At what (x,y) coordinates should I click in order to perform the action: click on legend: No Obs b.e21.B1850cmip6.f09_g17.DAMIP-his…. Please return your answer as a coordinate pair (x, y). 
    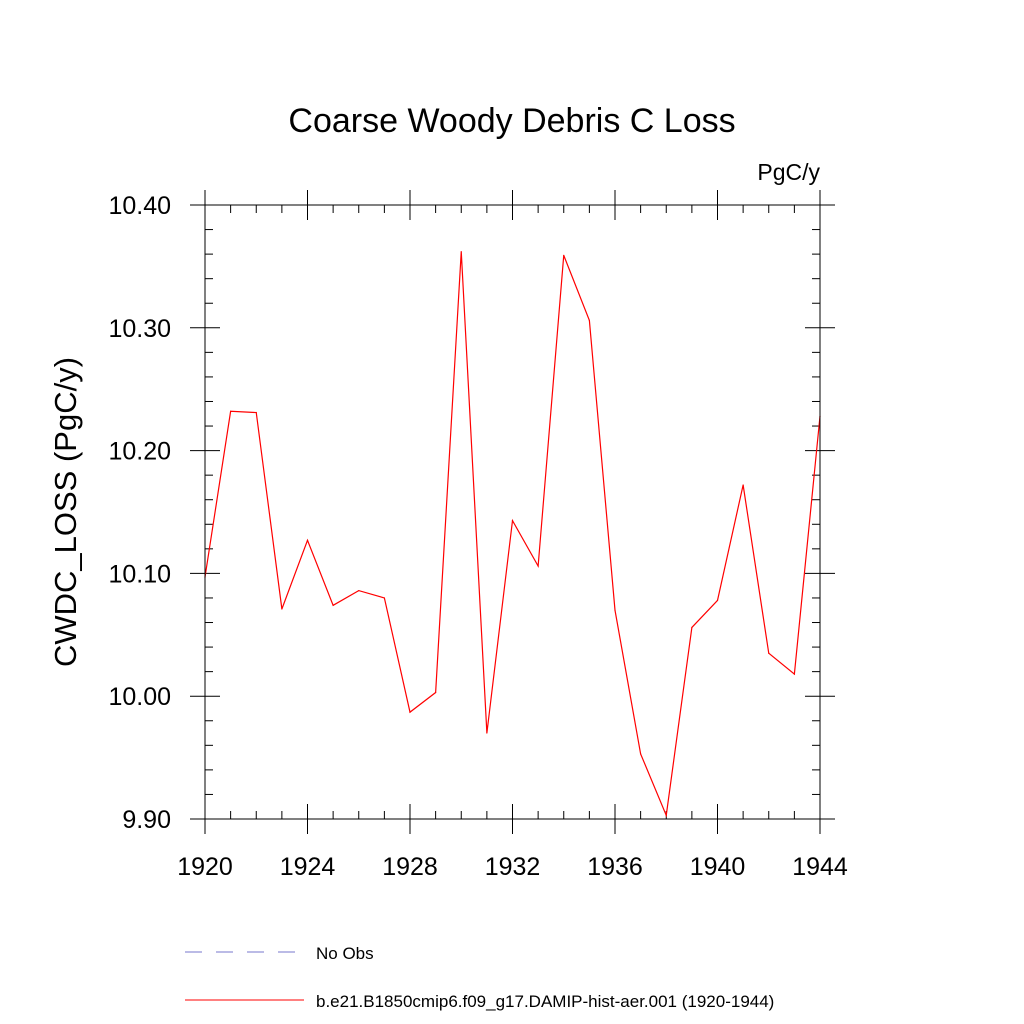
    Looking at the image, I should click on (479, 977).